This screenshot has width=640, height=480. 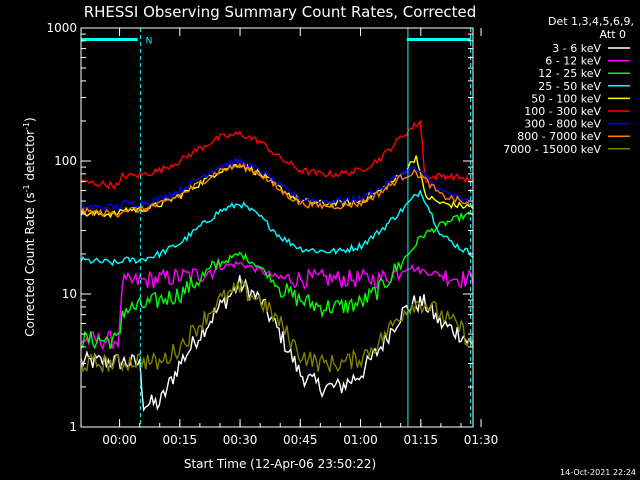 I want to click on x-axis-label: Start Time (12-Apr-06 23:50:22), so click(x=280, y=464).